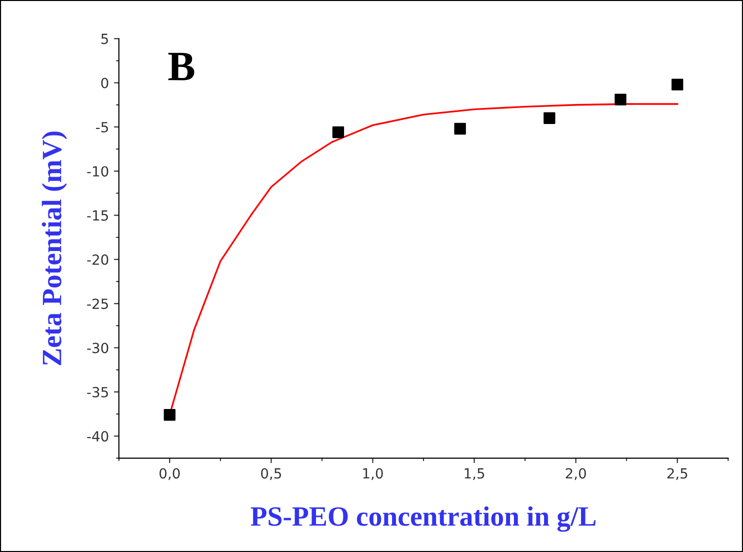  What do you see at coordinates (97, 348) in the screenshot?
I see `y-tick-label: -30` at bounding box center [97, 348].